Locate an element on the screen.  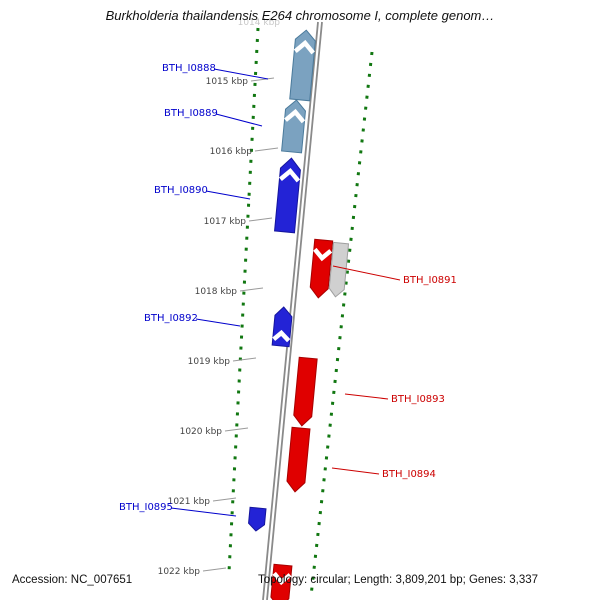
gene-label-bth-i0891: BTH_I0891 is located at coordinates (430, 280).